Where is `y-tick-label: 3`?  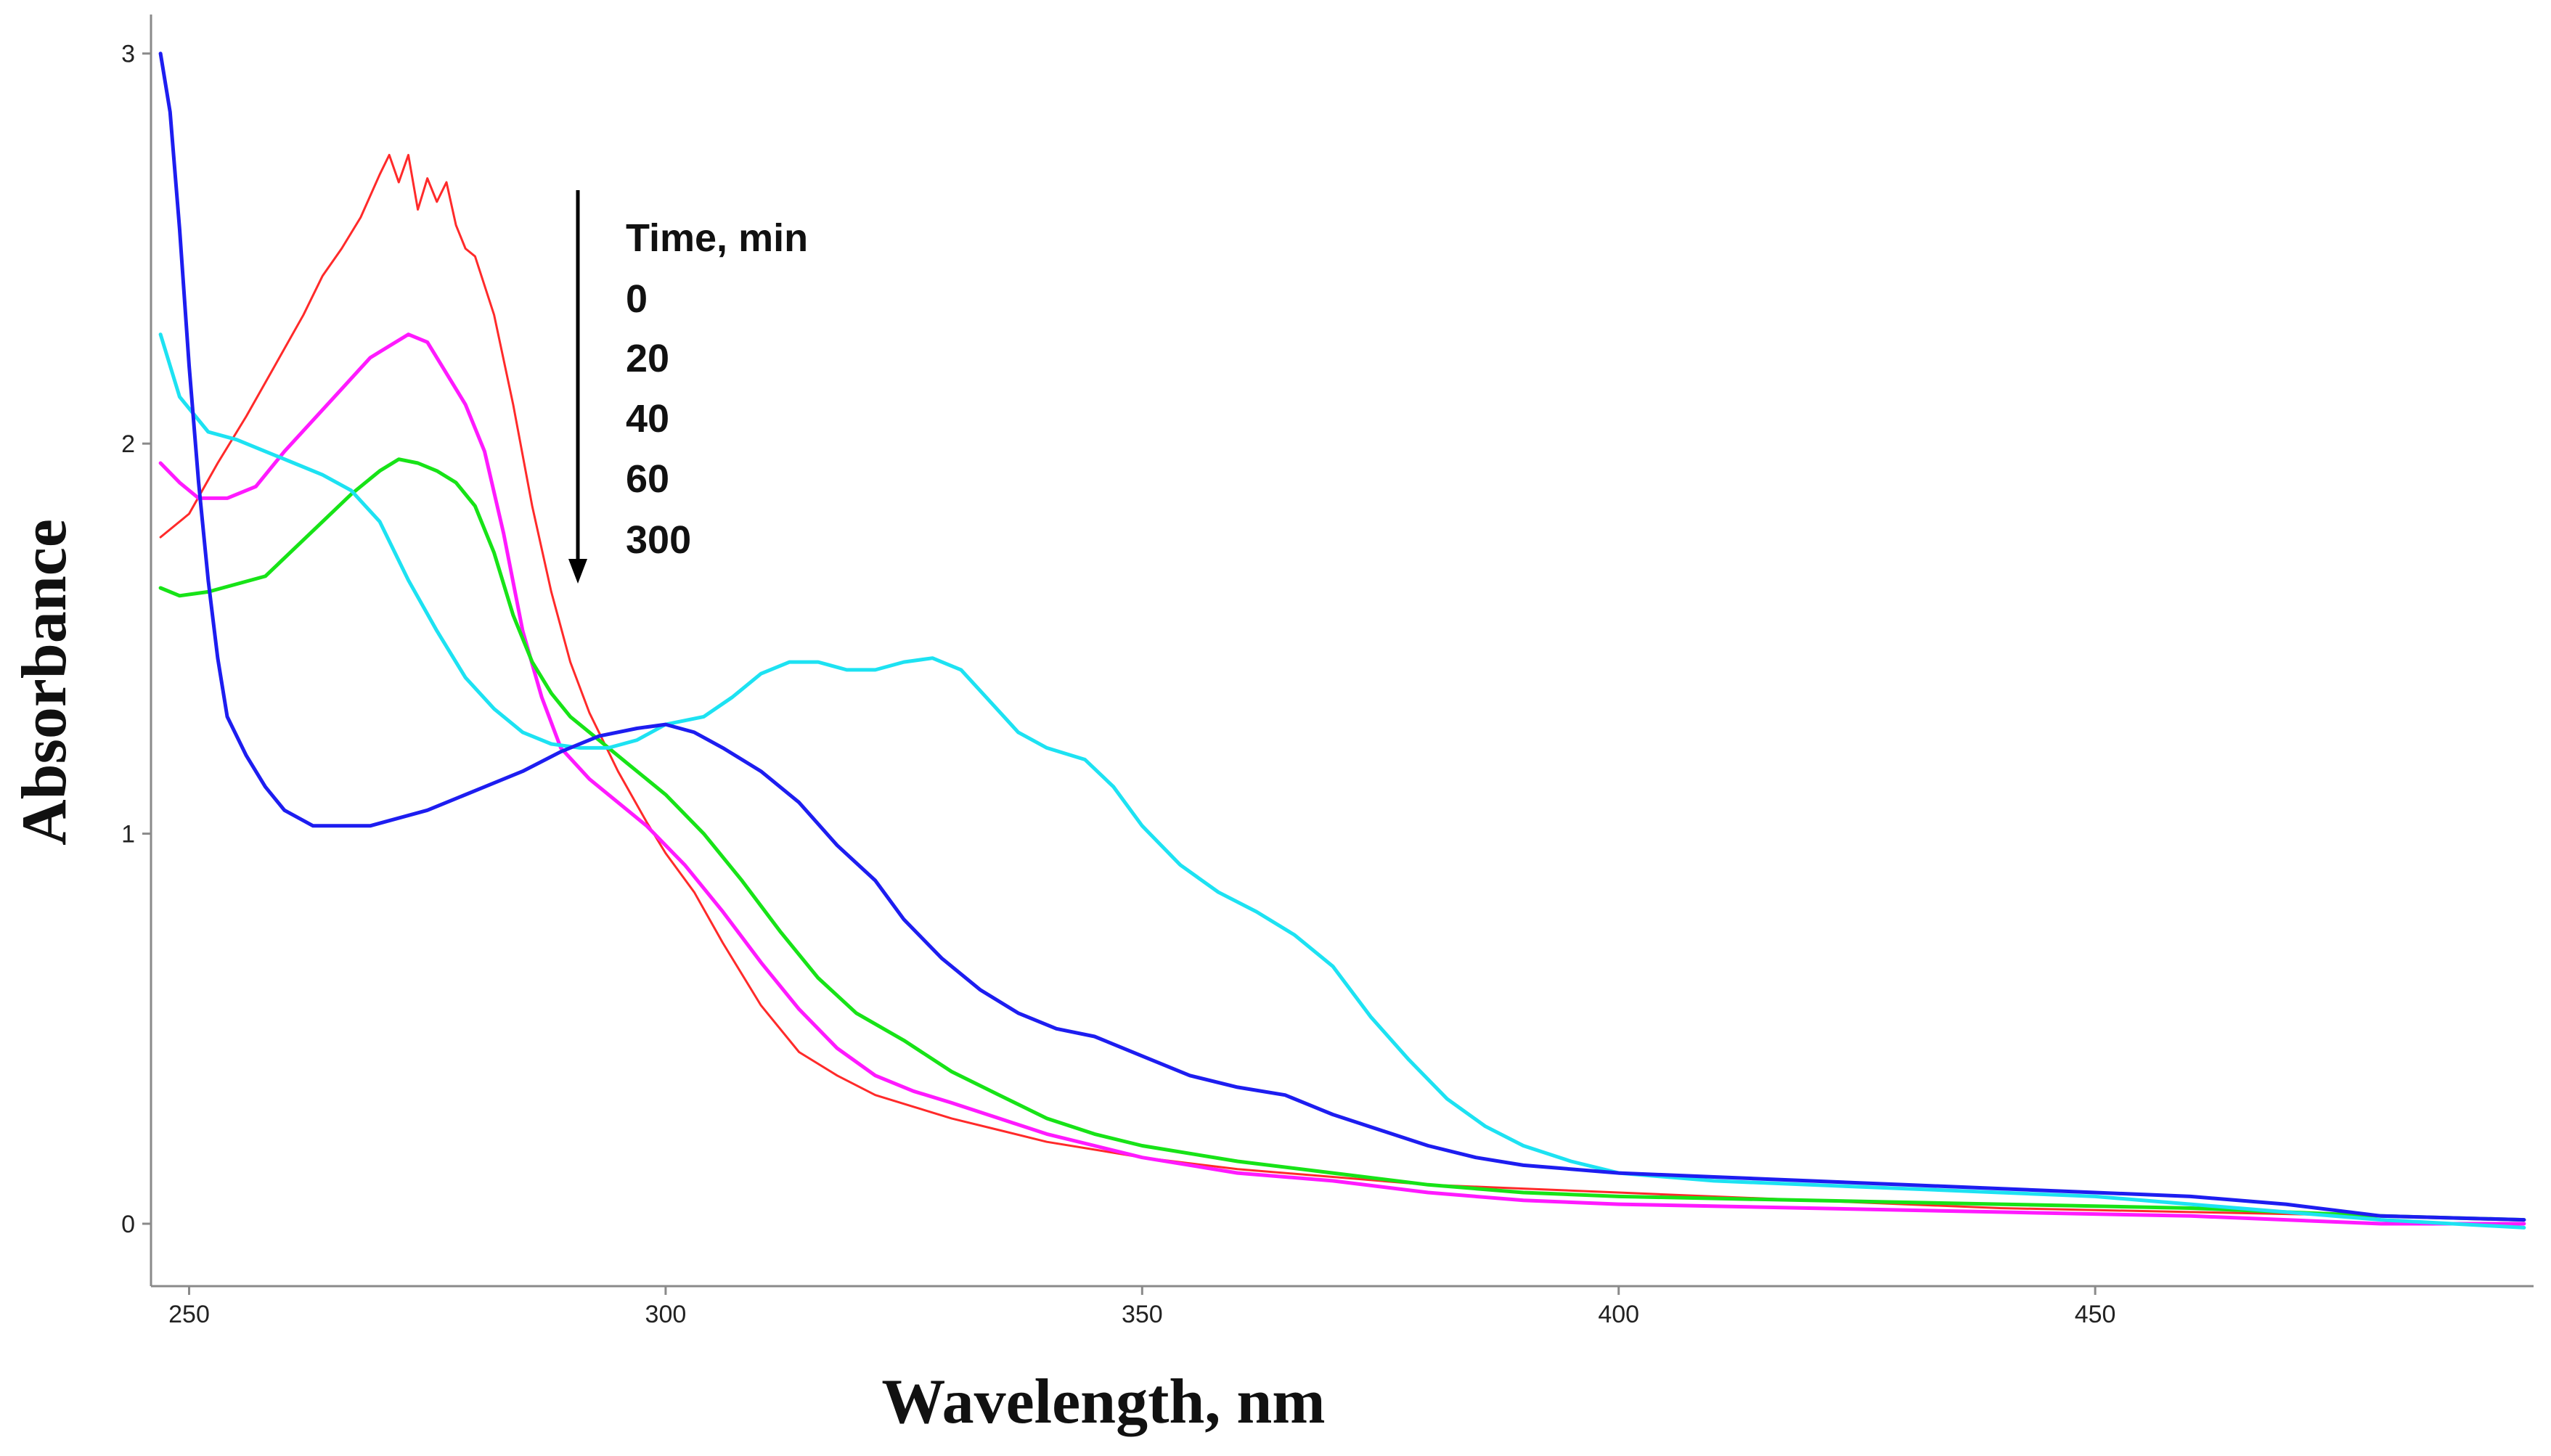 y-tick-label: 3 is located at coordinates (128, 54).